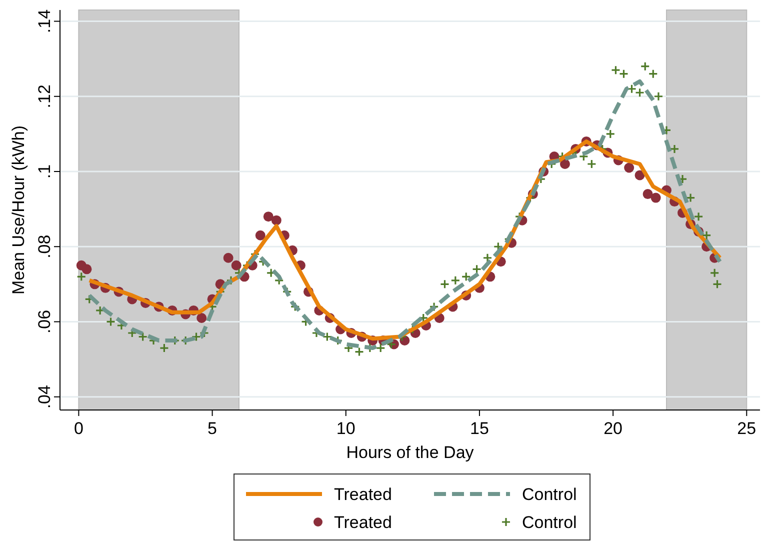 This screenshot has width=762, height=542. I want to click on y-tick-label: .1, so click(44, 171).